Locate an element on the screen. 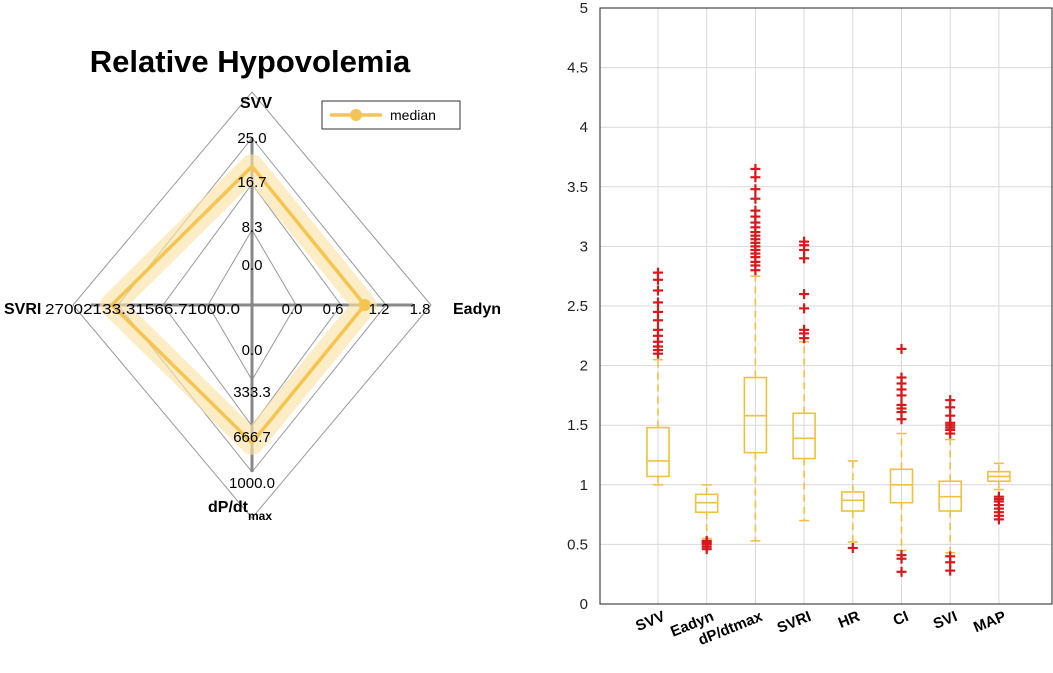 The width and height of the screenshot is (1053, 673). legend: median is located at coordinates (391, 115).